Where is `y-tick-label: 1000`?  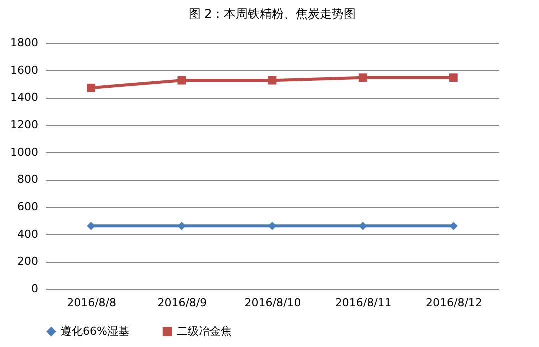
y-tick-label: 1000 is located at coordinates (24, 152).